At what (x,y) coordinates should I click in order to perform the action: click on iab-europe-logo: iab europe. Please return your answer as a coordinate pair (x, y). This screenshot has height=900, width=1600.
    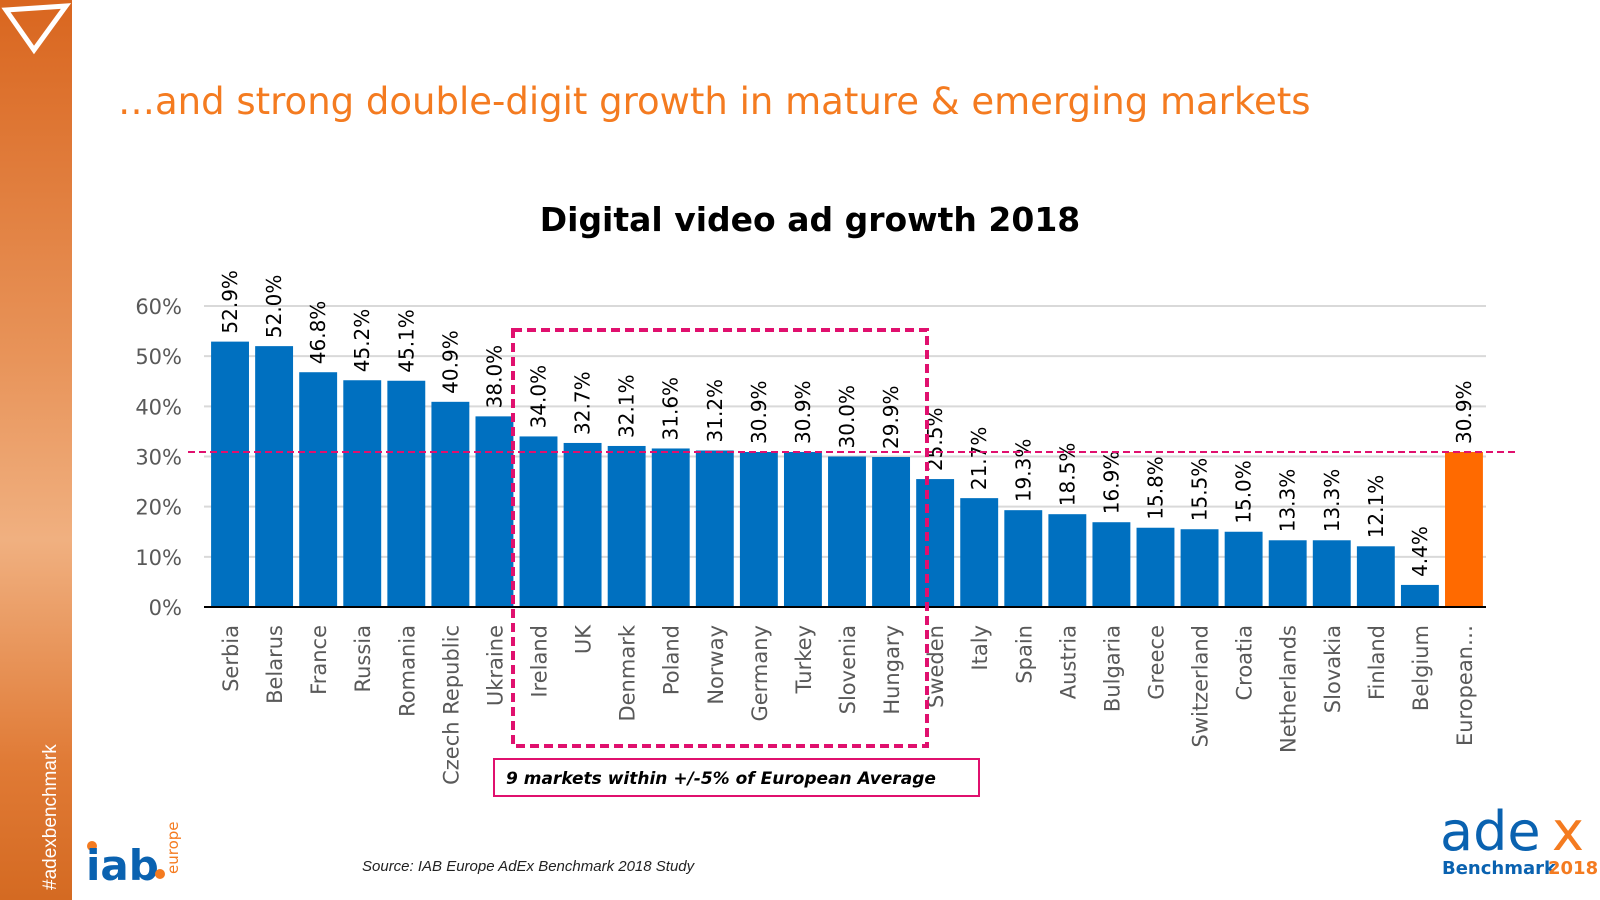
    Looking at the image, I should click on (134, 855).